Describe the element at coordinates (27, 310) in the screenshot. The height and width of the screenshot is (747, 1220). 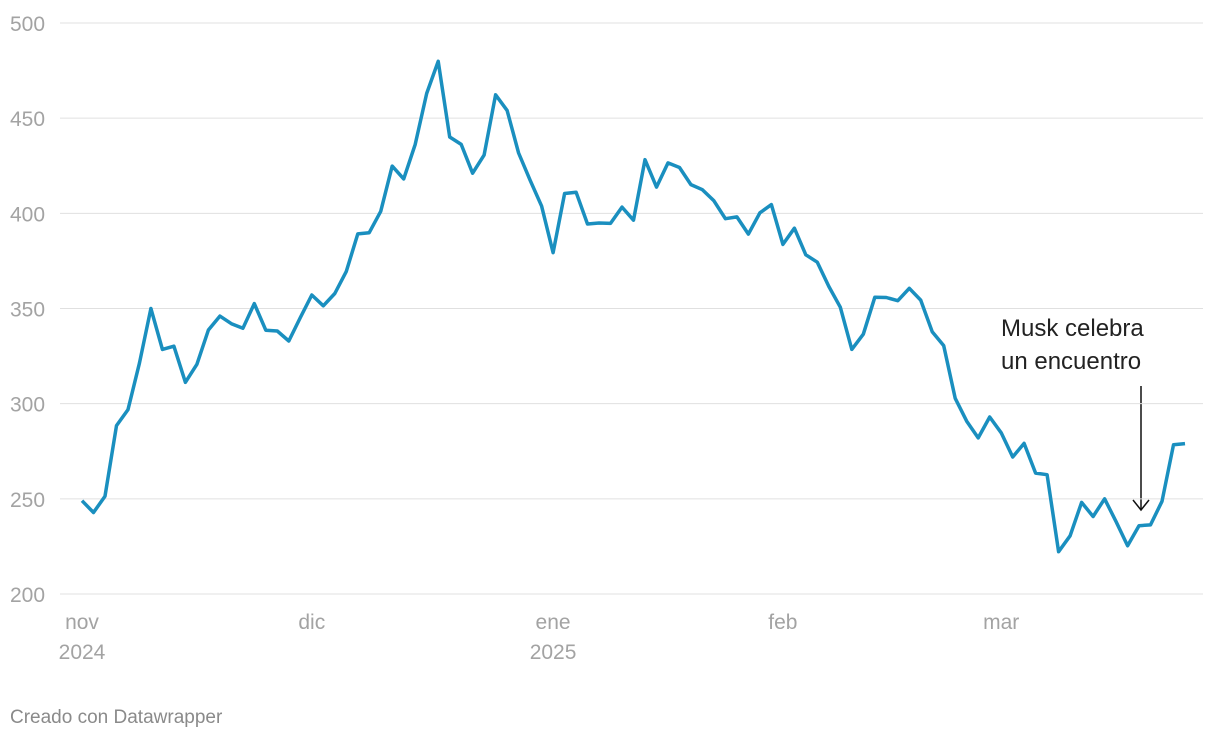
I see `y-tick-label: 350` at that location.